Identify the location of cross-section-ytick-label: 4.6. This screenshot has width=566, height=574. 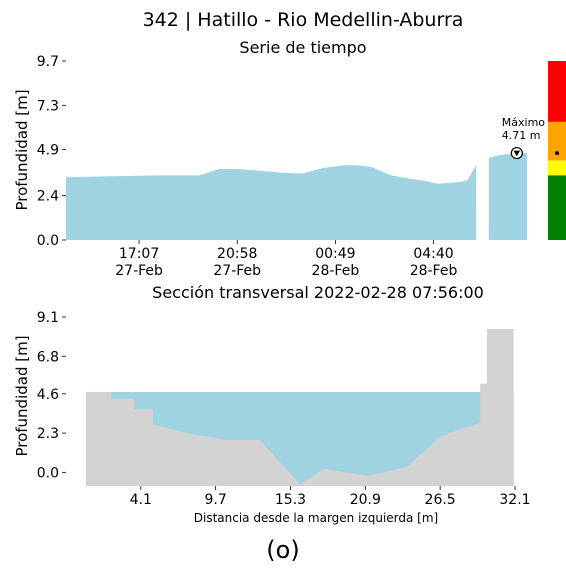
(48, 395).